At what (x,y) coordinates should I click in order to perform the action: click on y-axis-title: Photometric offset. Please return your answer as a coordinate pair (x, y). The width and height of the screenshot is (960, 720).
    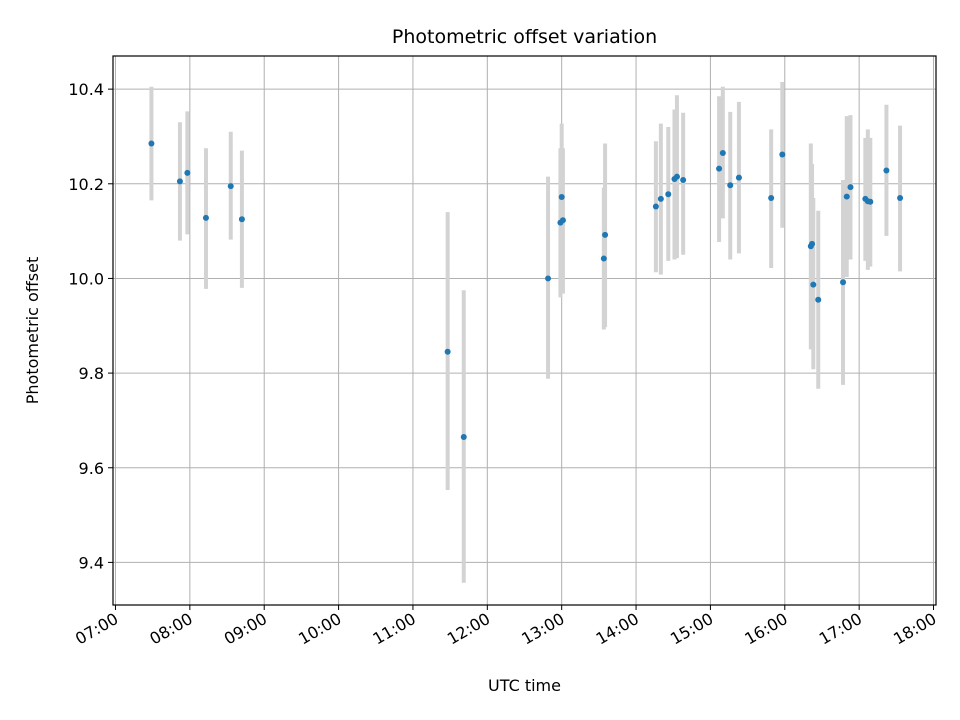
    Looking at the image, I should click on (32, 331).